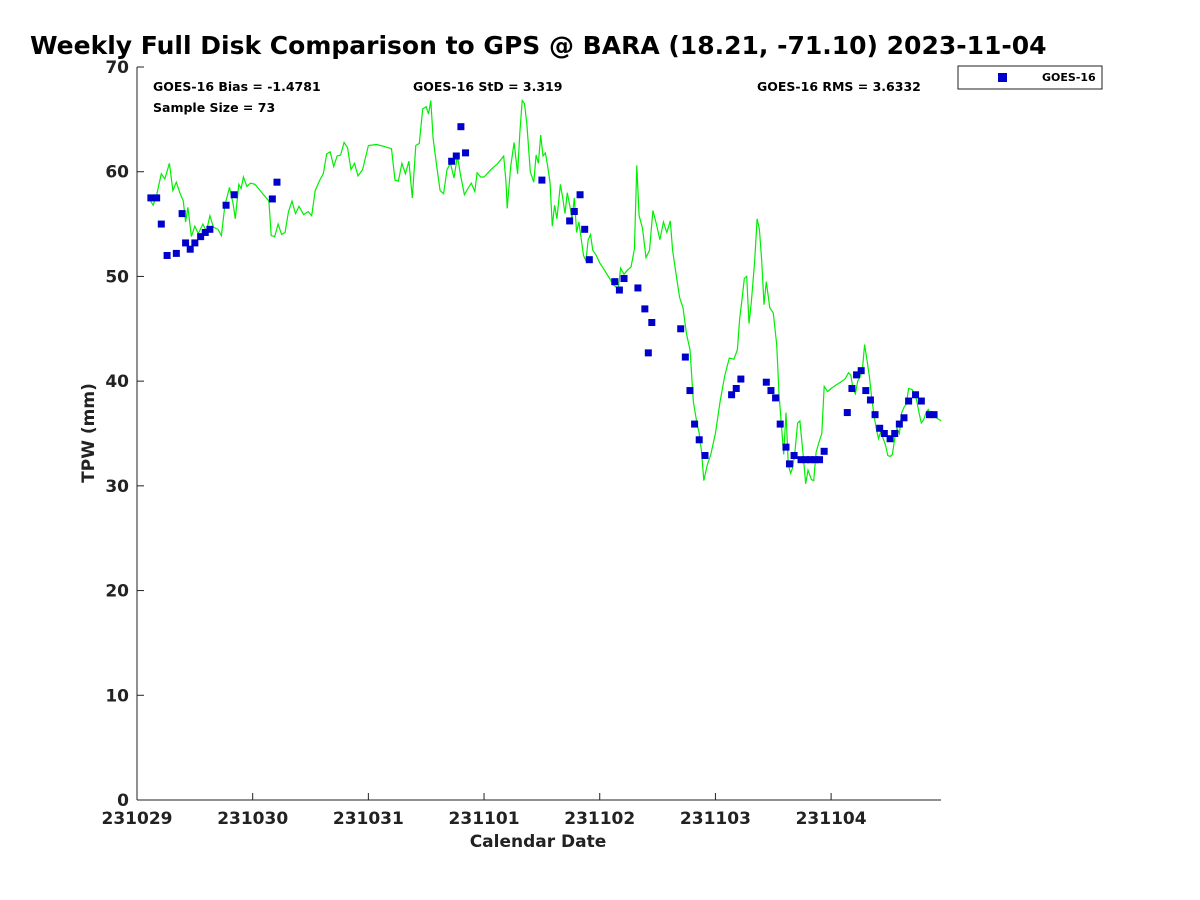  Describe the element at coordinates (1002, 77) in the screenshot. I see `legend-marker-goes16` at that location.